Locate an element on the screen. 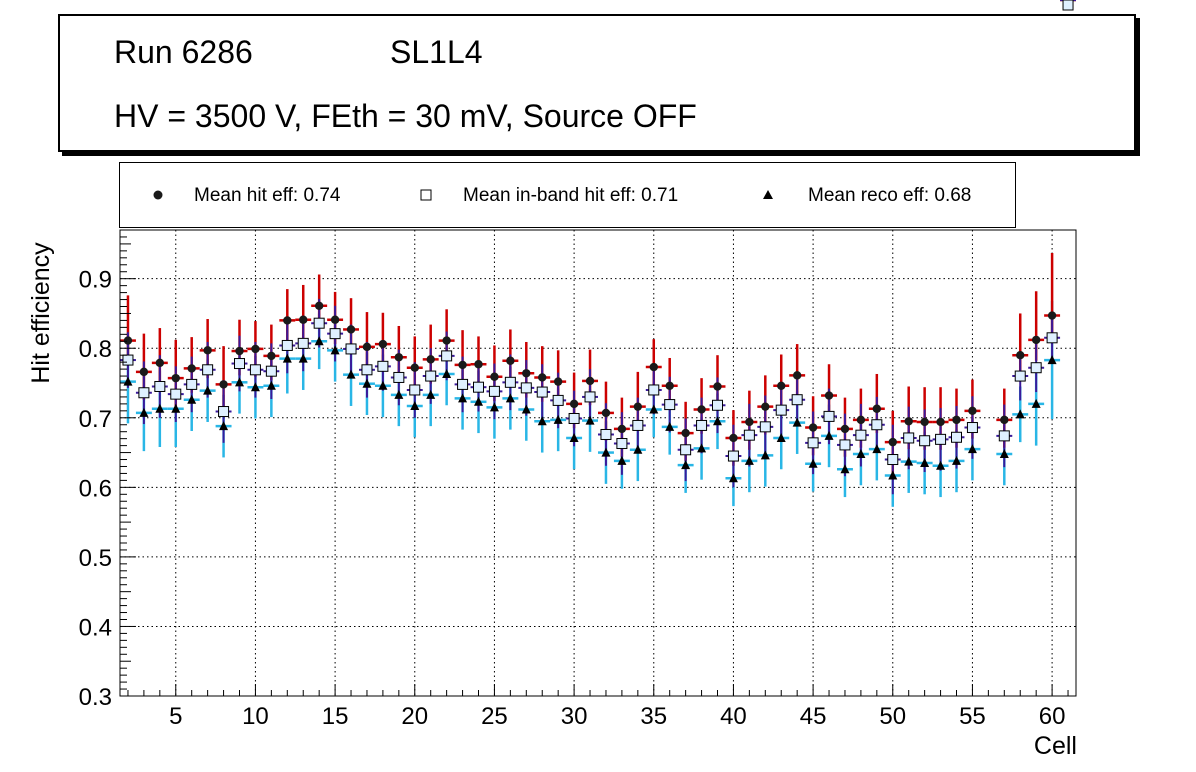 The height and width of the screenshot is (772, 1196). x-tick-label: 60 is located at coordinates (1052, 716).